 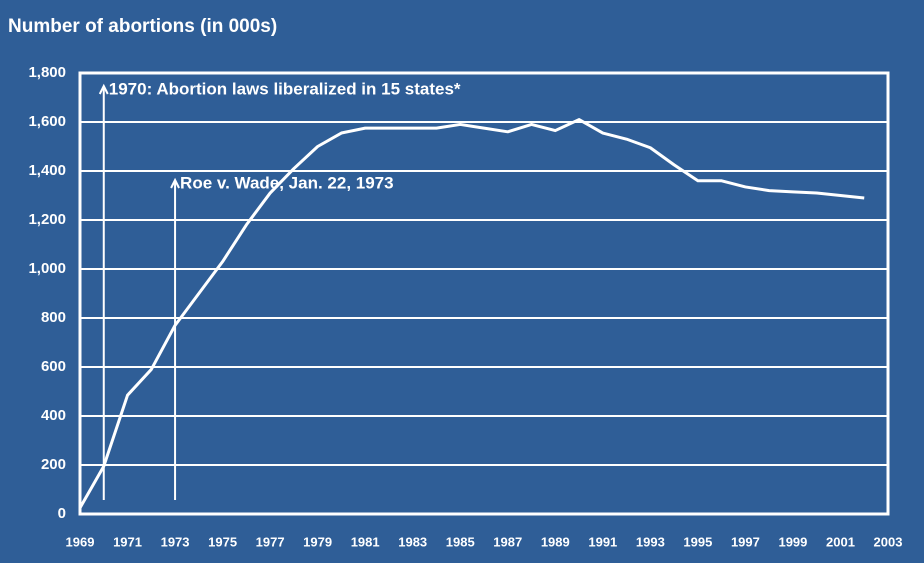 I want to click on x-tick-label: 1985, so click(x=460, y=541).